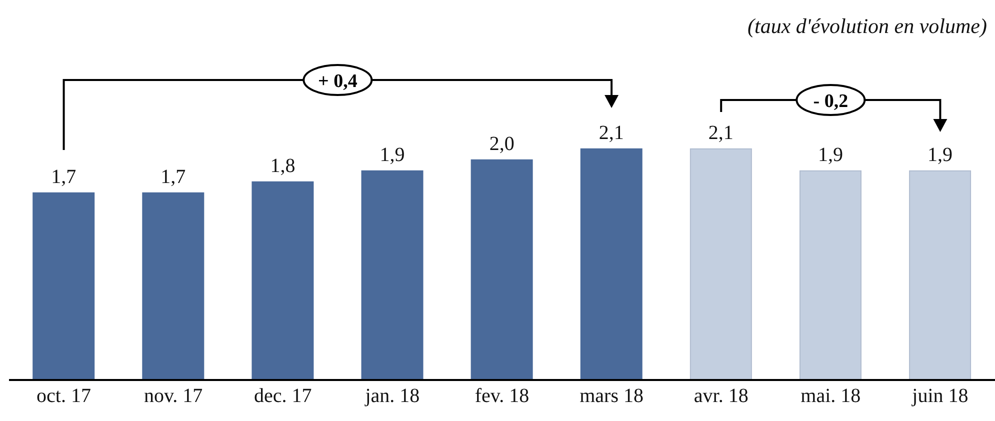 This screenshot has width=995, height=421. Describe the element at coordinates (721, 396) in the screenshot. I see `x-tick-label: avr. 18` at that location.